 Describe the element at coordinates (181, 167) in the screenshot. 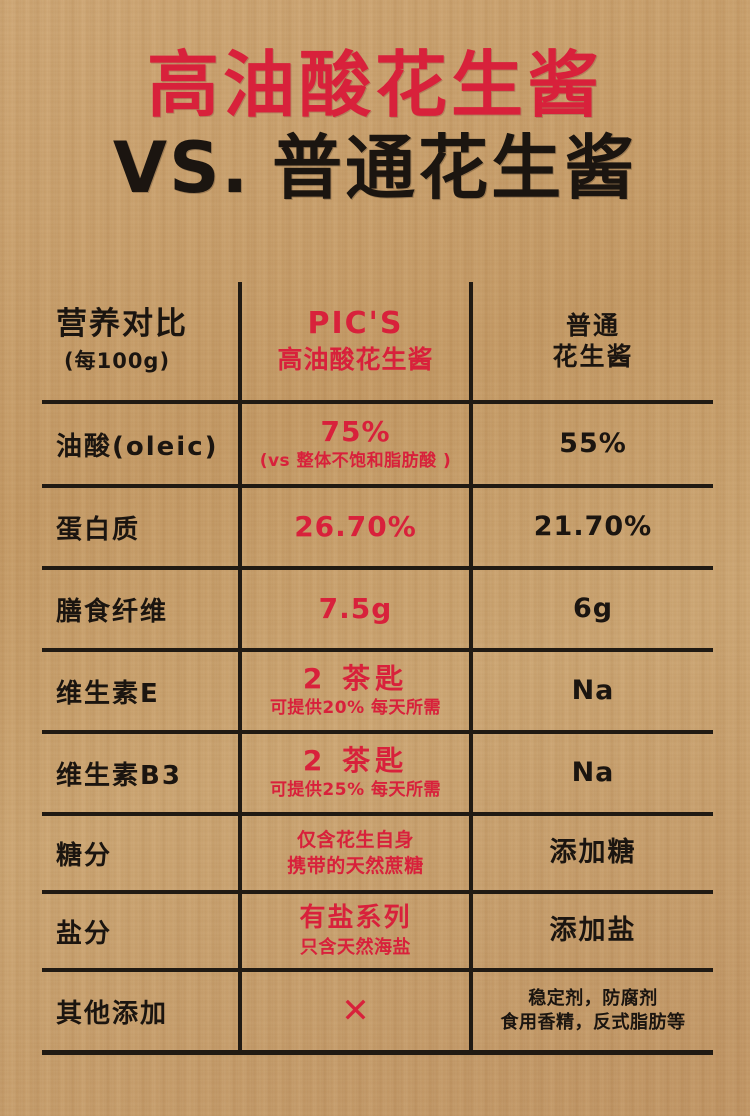

I see `vs-label: VS.` at that location.